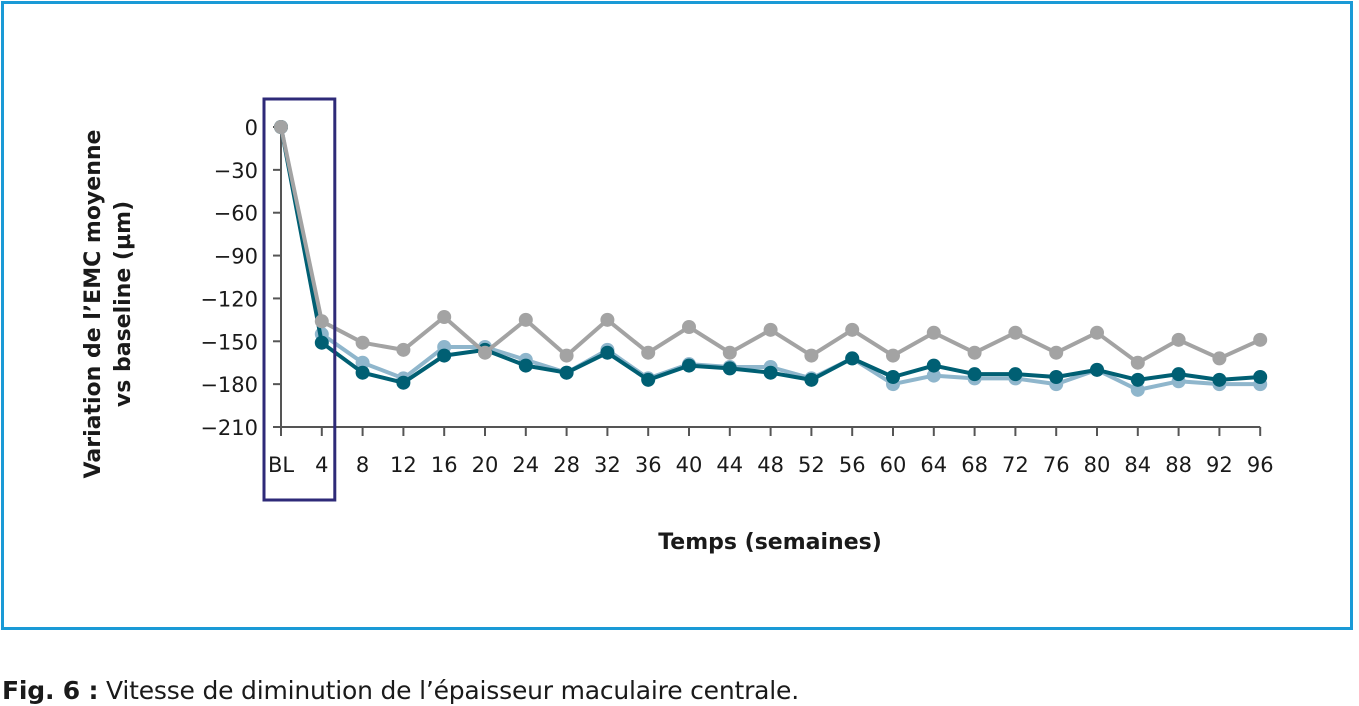  I want to click on x-tick-label: 44, so click(729, 465).